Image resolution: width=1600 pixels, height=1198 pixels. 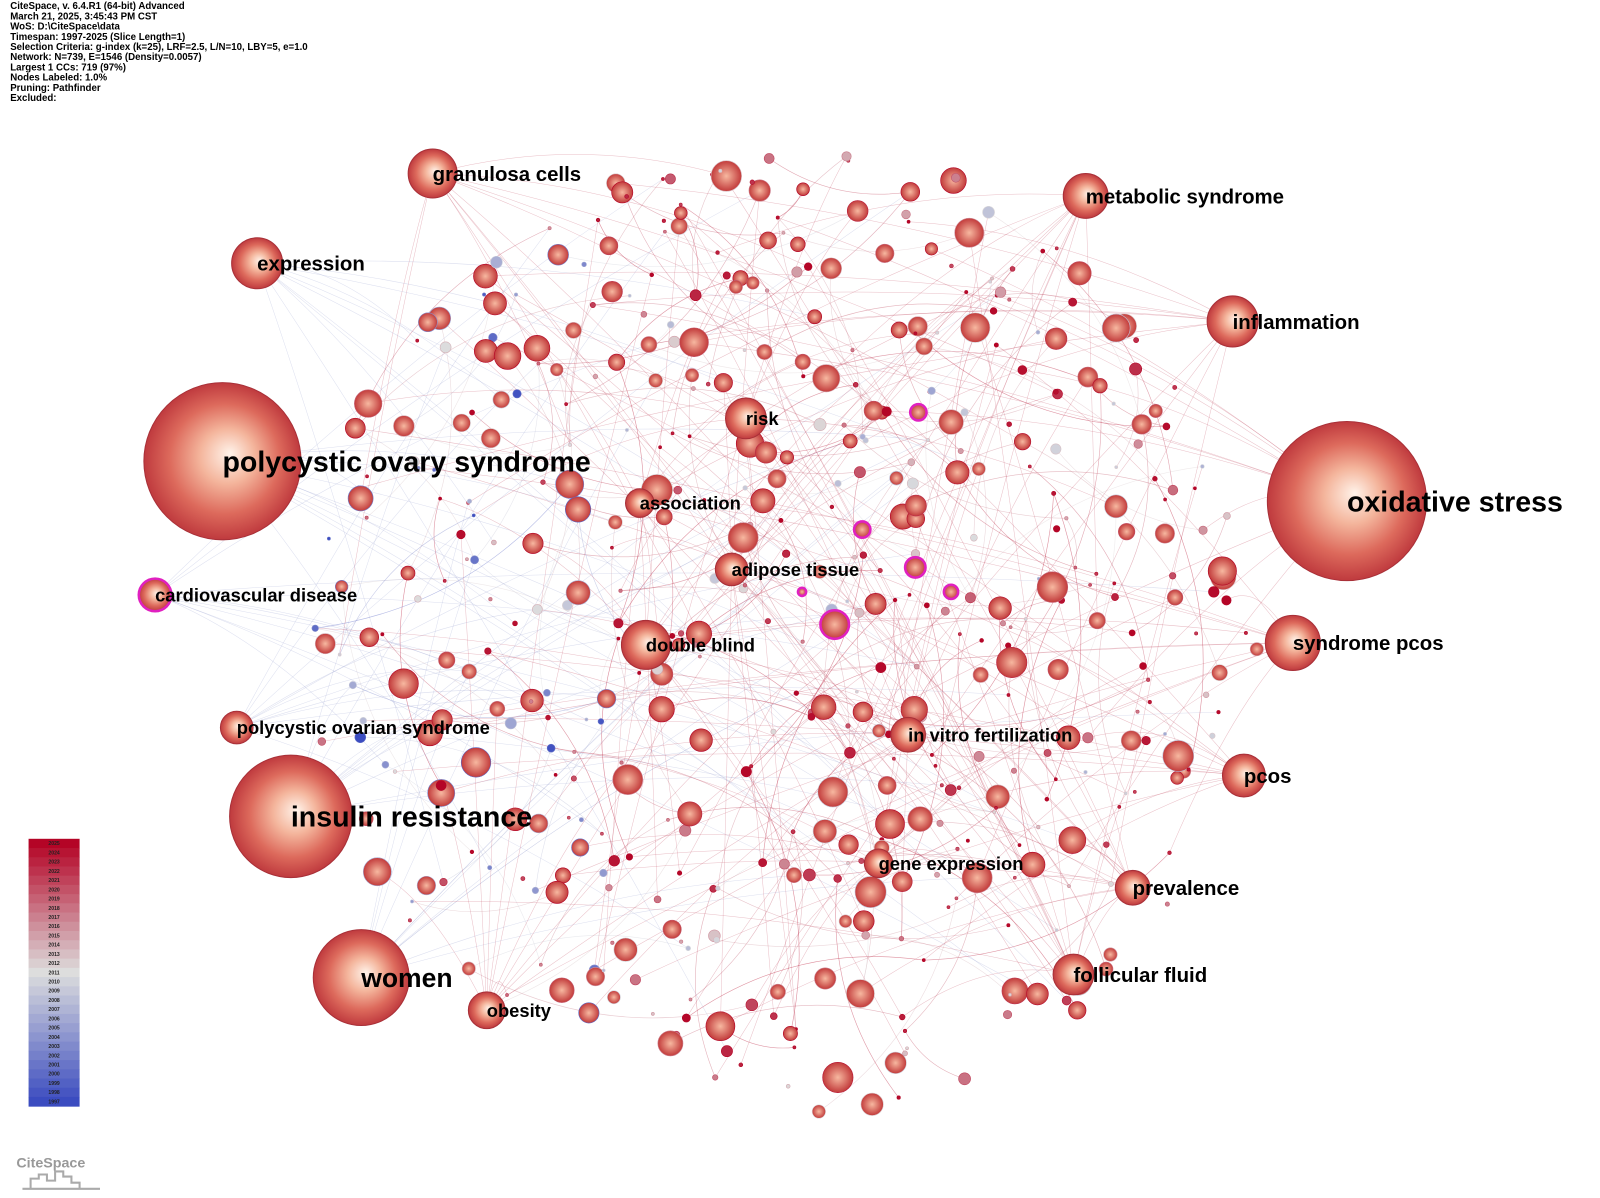 What do you see at coordinates (1185, 197) in the screenshot?
I see `keyword-label: metabolic syndrome` at bounding box center [1185, 197].